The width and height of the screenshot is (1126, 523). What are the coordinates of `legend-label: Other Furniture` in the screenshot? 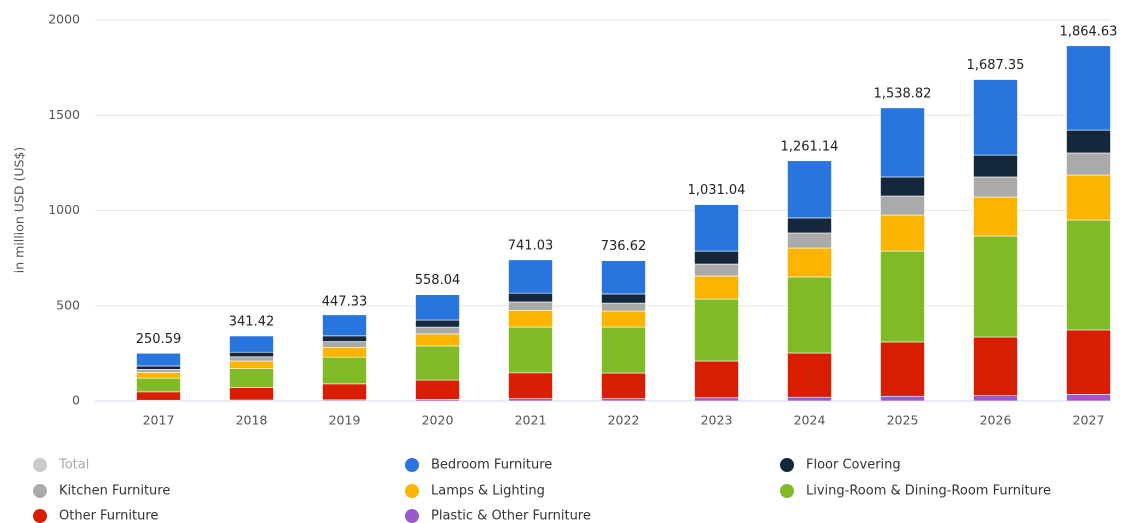 It's located at (108, 516).